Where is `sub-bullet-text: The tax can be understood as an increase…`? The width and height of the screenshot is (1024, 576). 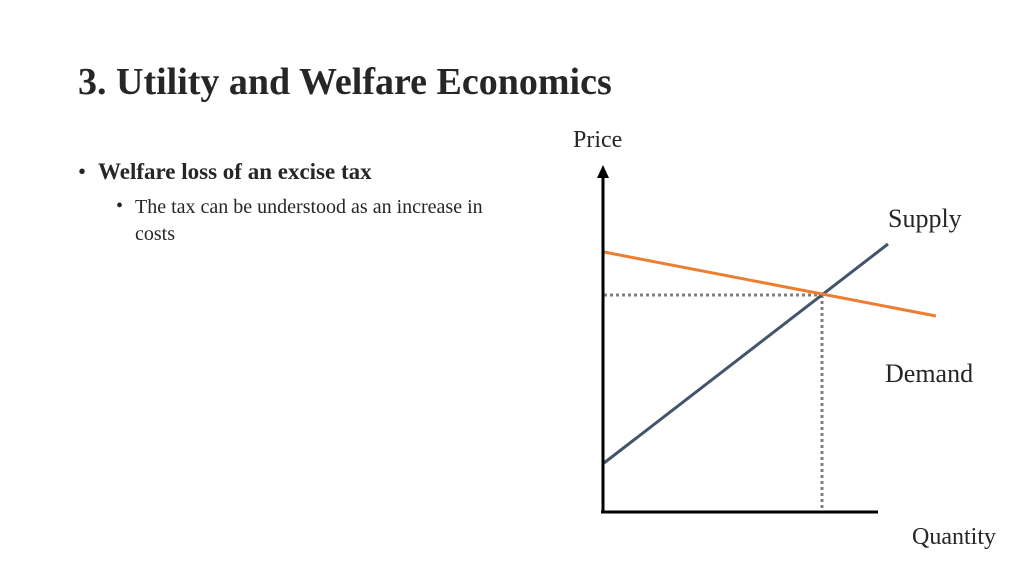
sub-bullet-text: The tax can be understood as an increase… is located at coordinates (309, 220).